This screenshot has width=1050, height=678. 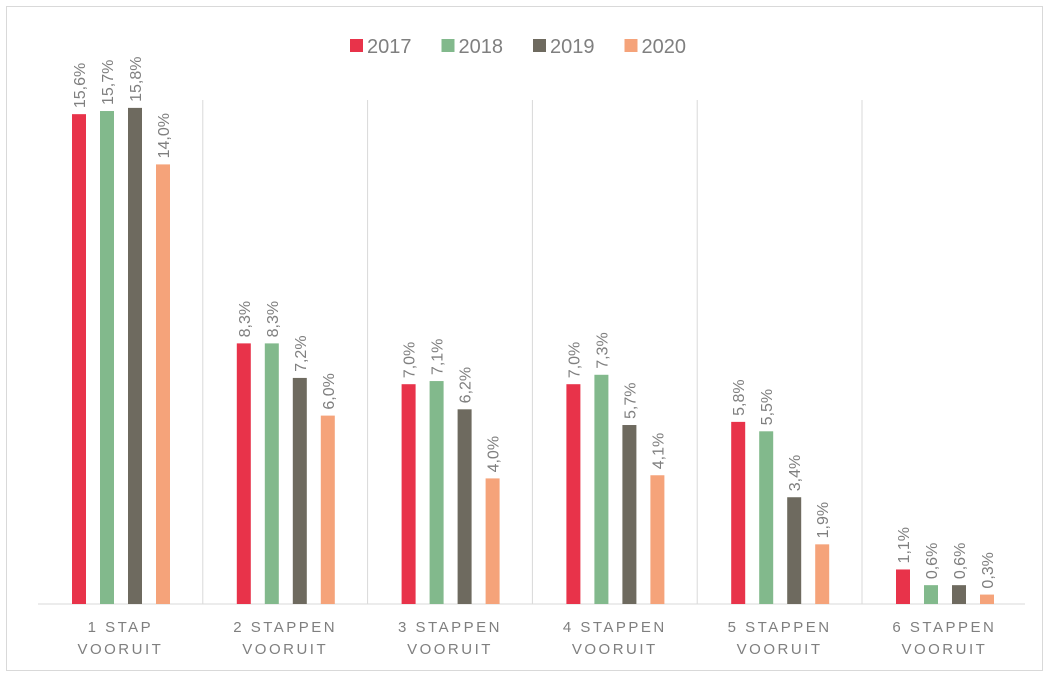 I want to click on data-label: 4,1%, so click(x=658, y=451).